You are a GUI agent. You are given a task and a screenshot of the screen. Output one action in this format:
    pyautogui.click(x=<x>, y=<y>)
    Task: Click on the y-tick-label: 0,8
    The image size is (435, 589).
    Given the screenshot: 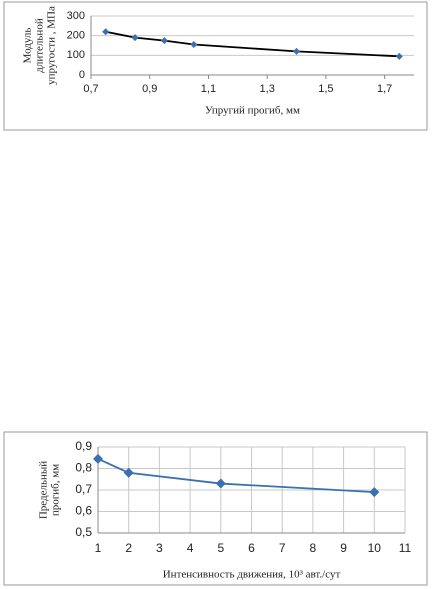 What is the action you would take?
    pyautogui.click(x=83, y=468)
    